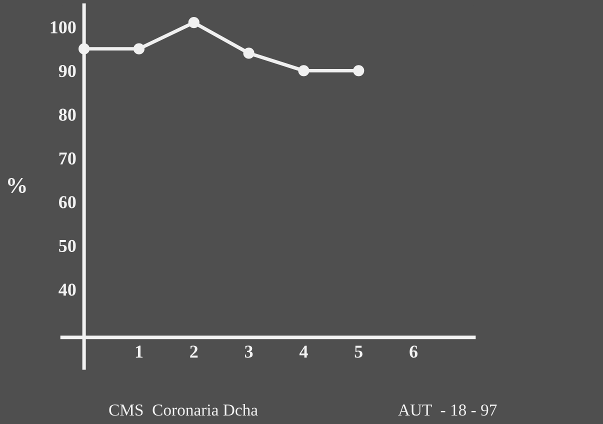 This screenshot has height=424, width=603. What do you see at coordinates (67, 246) in the screenshot?
I see `y-tick-label: 50` at bounding box center [67, 246].